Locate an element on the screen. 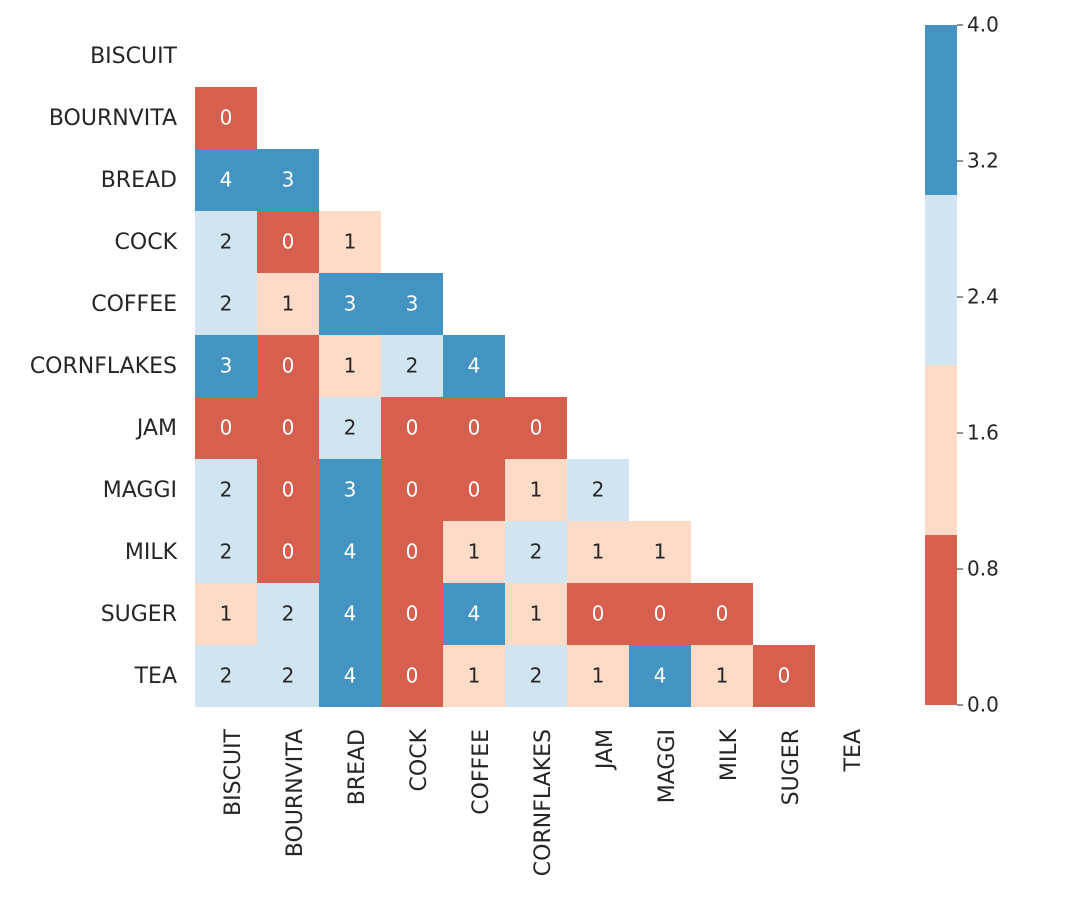 The height and width of the screenshot is (912, 1068). y-tick-label: SUGER is located at coordinates (139, 614).